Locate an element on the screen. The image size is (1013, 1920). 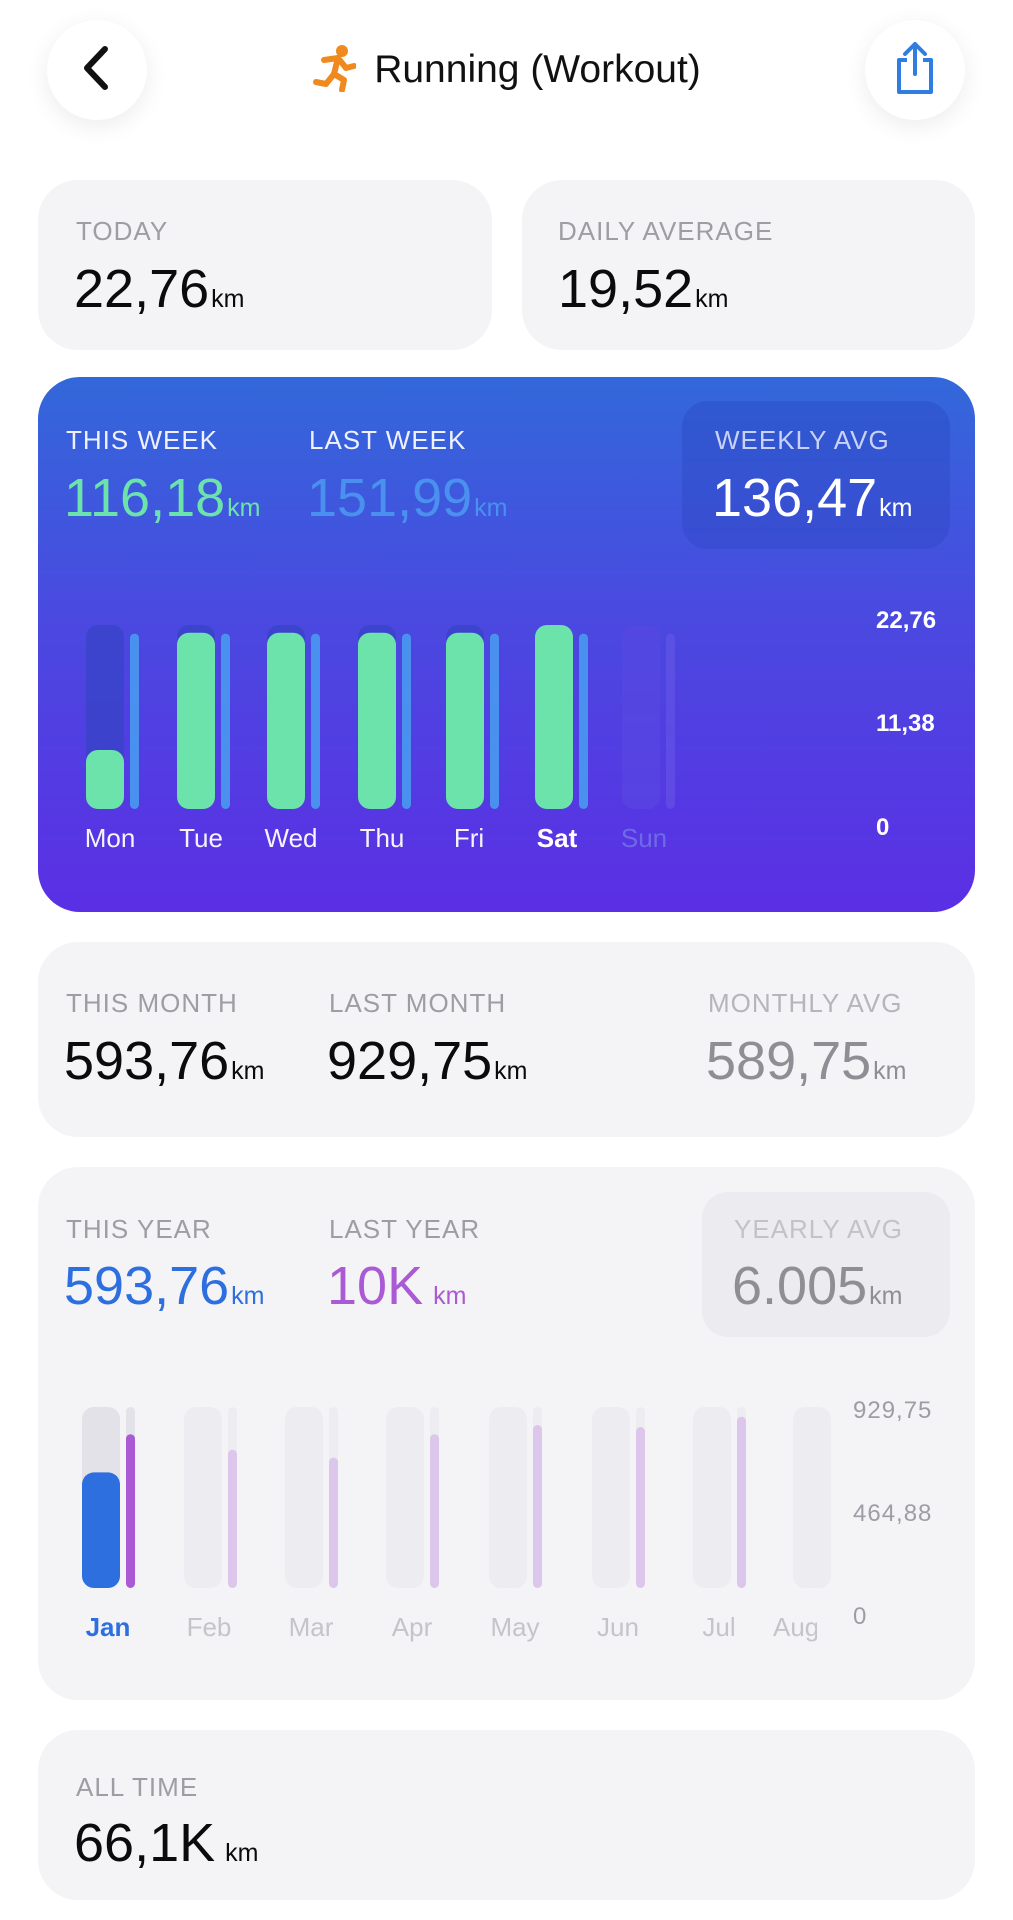
week-bar-this-fri is located at coordinates (465, 720).